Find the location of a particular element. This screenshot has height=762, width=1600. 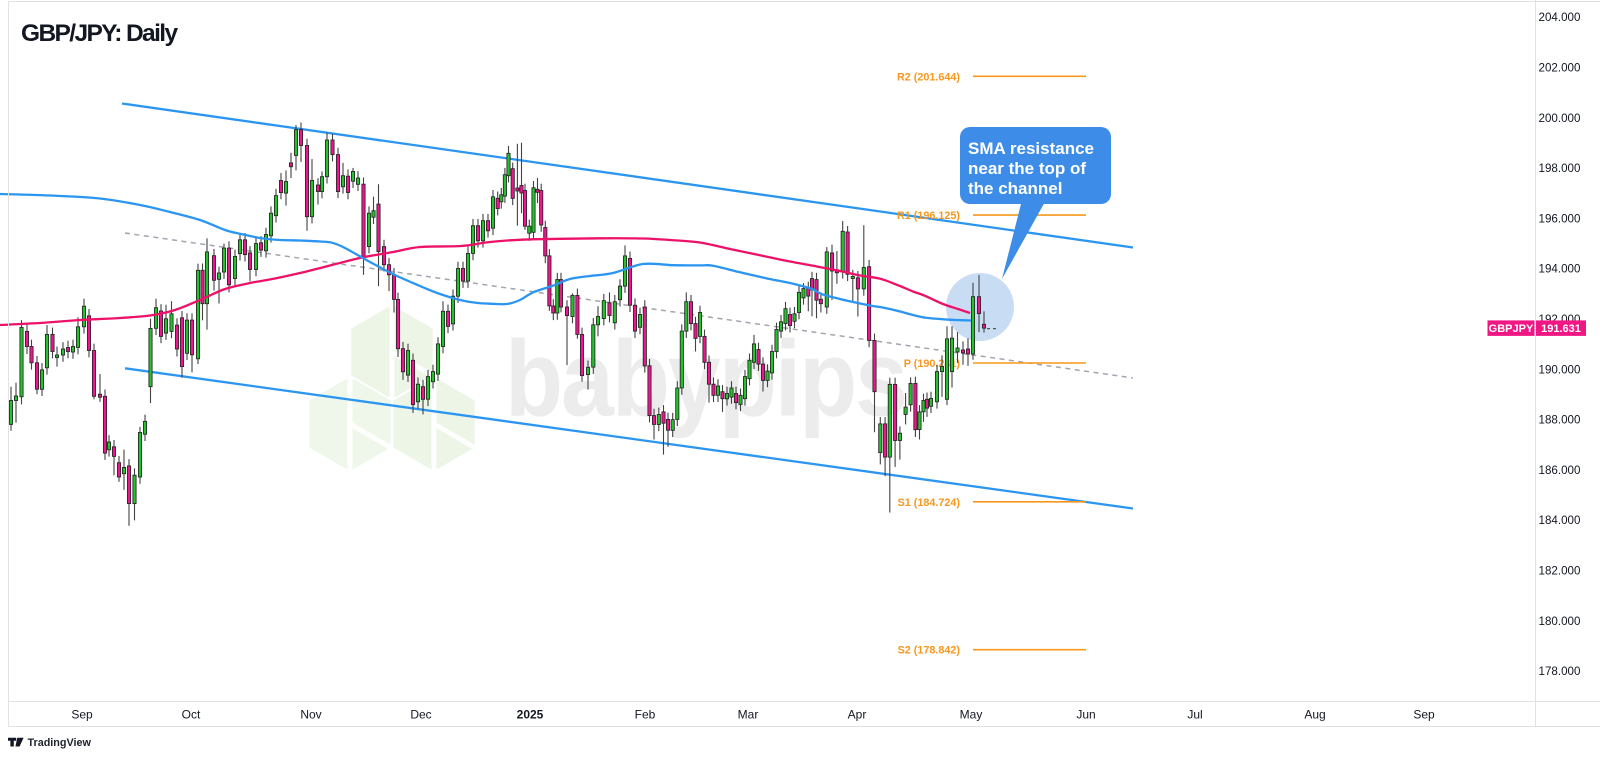

svg-text: 191.631 is located at coordinates (1561, 329).